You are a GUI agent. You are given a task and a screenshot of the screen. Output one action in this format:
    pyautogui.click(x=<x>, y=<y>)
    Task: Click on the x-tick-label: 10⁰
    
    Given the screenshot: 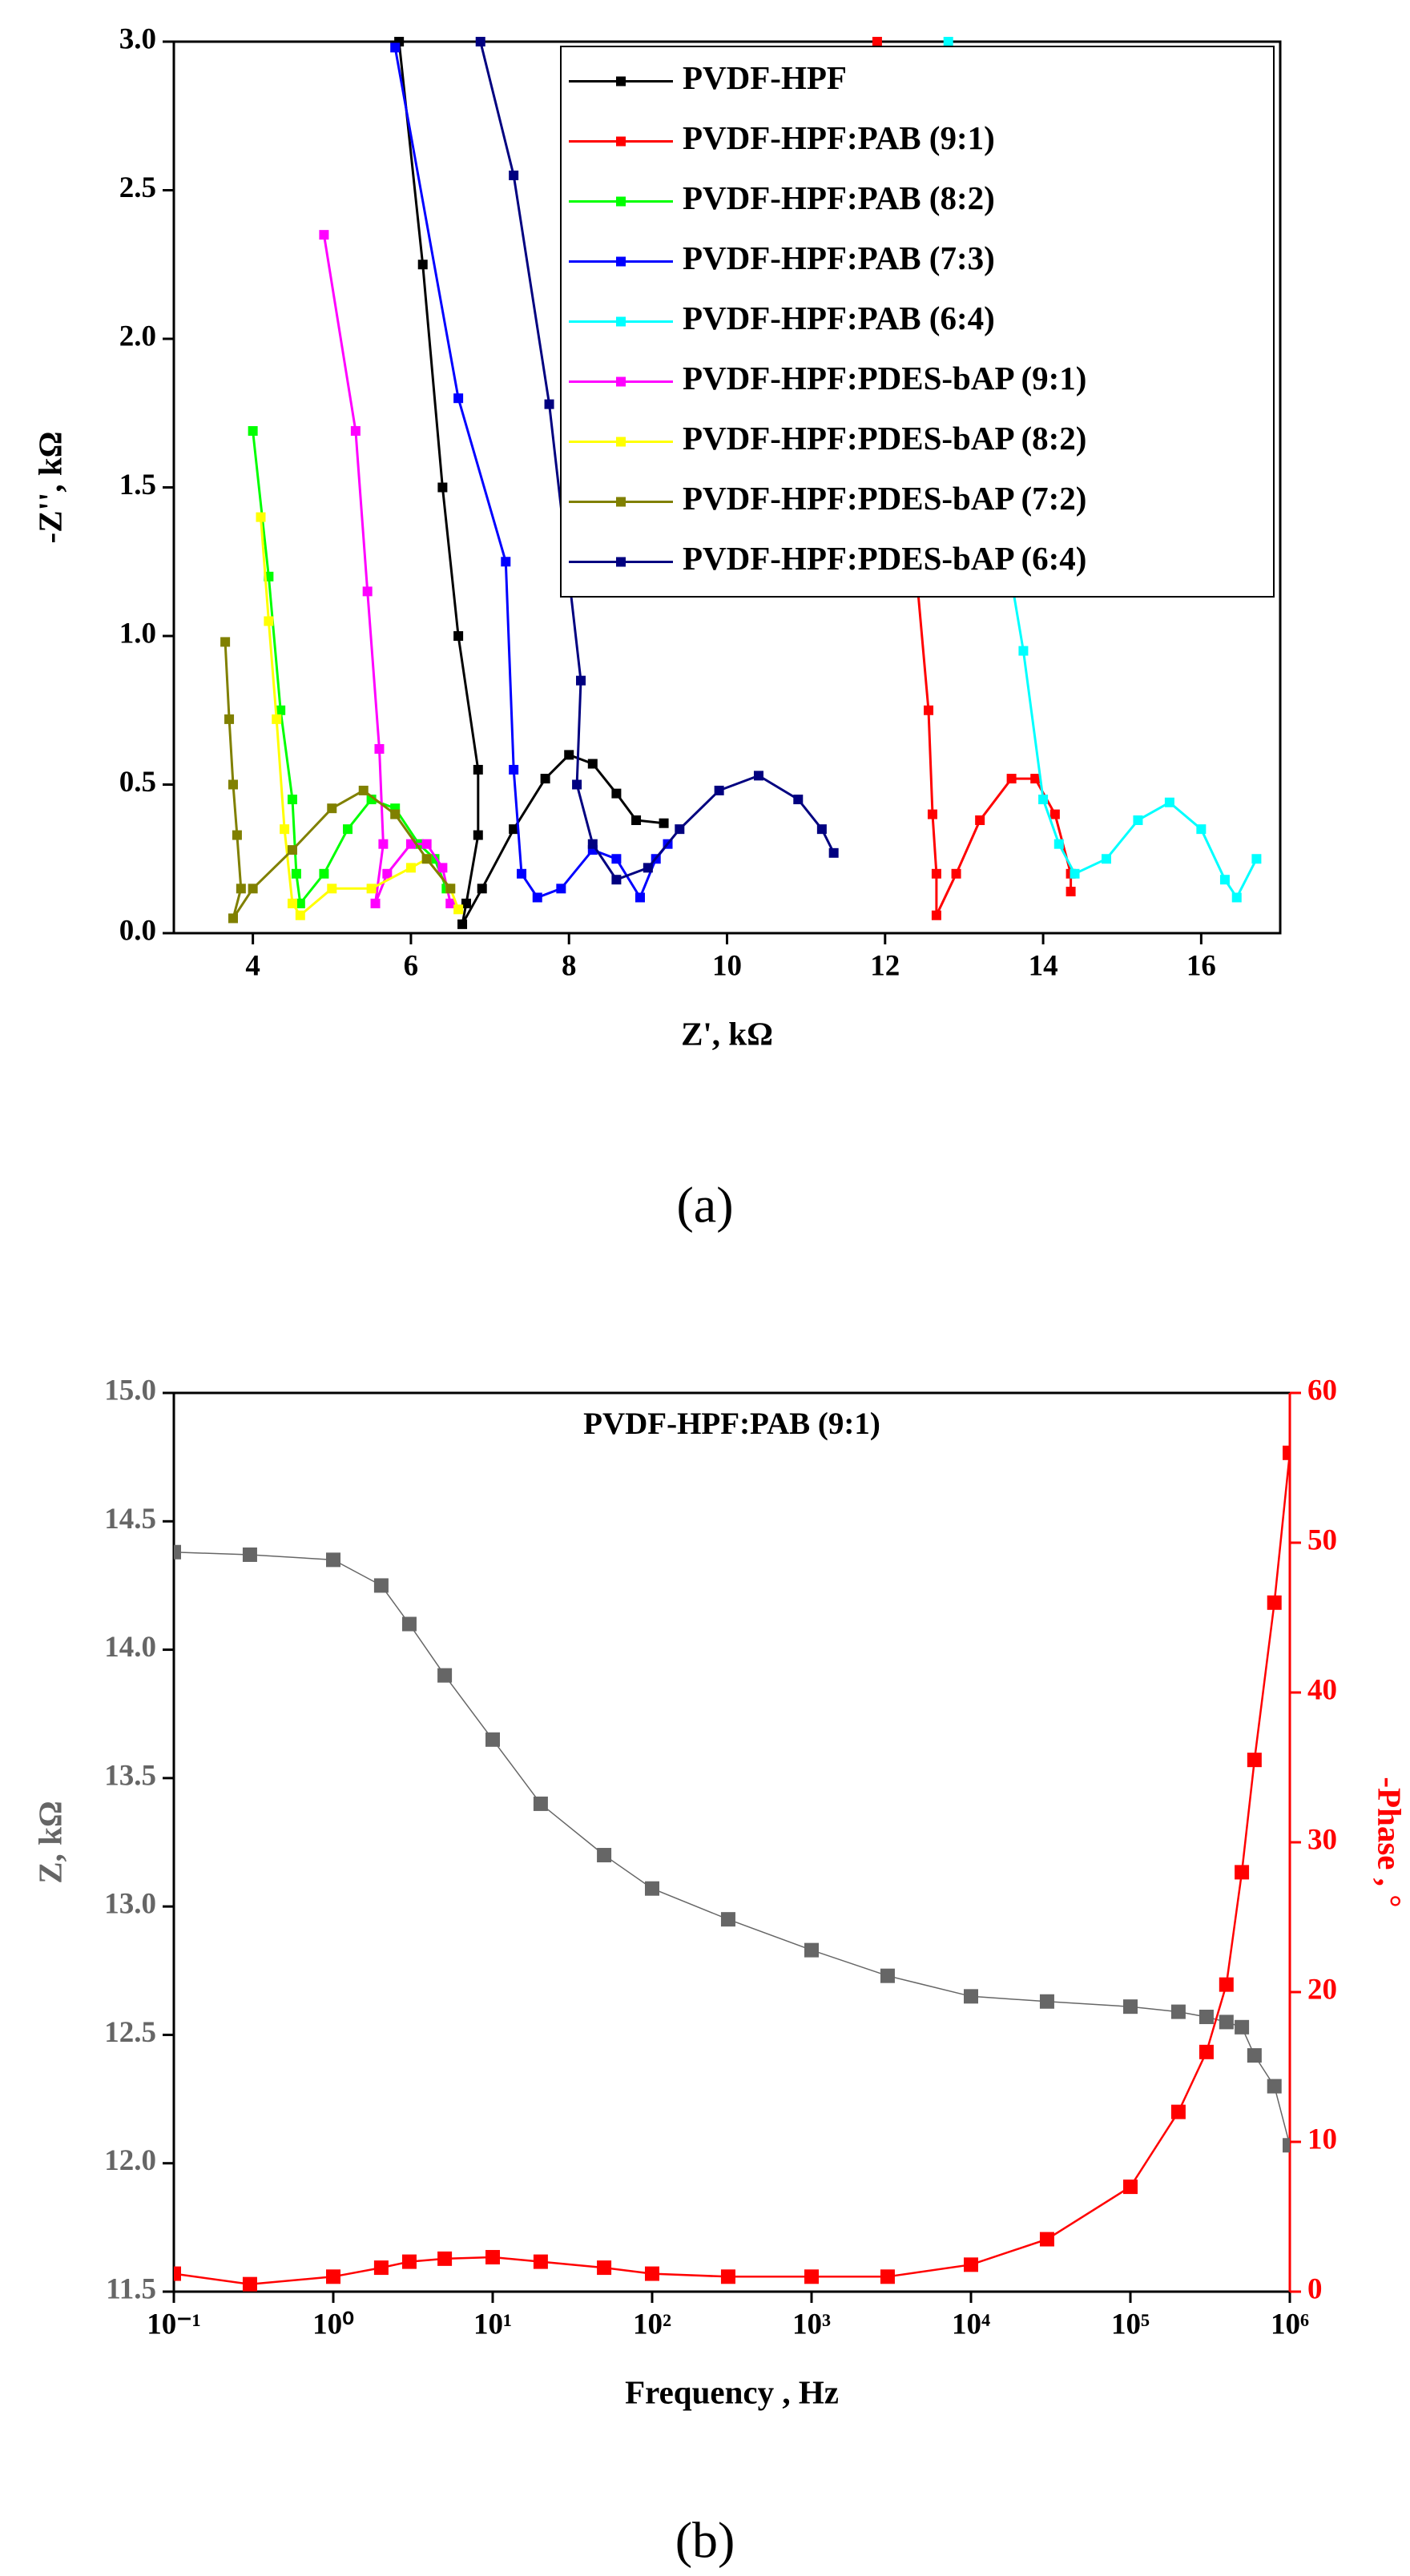 What is the action you would take?
    pyautogui.click(x=333, y=2324)
    